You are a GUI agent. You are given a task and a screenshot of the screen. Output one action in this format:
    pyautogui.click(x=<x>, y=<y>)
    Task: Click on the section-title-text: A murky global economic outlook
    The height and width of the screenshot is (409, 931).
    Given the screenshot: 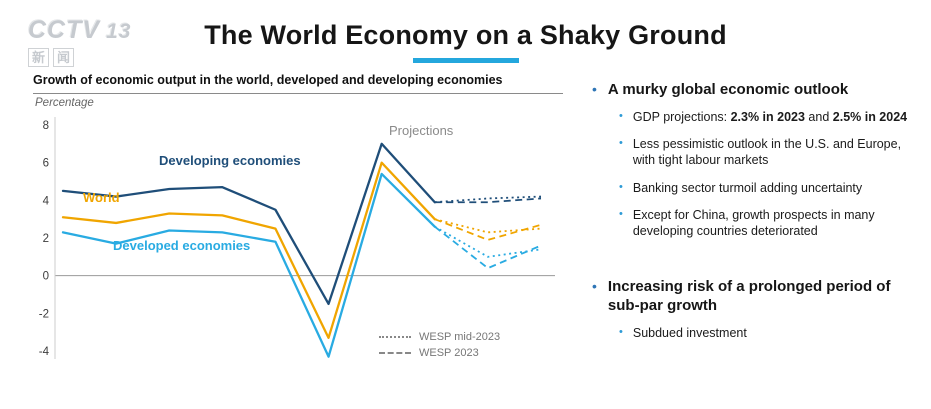 What is the action you would take?
    pyautogui.click(x=728, y=89)
    